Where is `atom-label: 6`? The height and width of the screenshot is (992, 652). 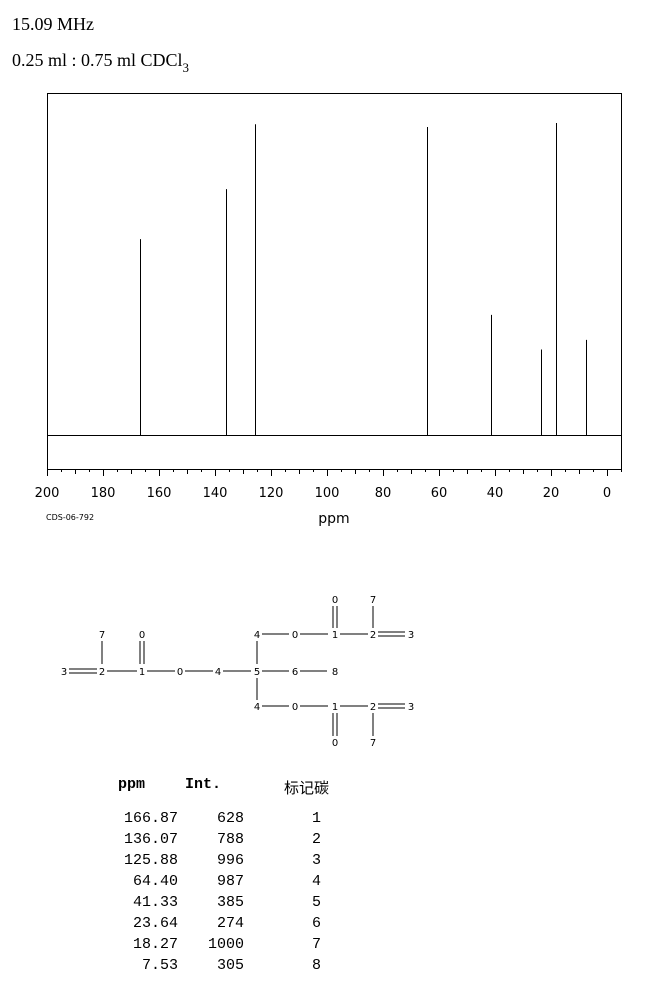 atom-label: 6 is located at coordinates (295, 672).